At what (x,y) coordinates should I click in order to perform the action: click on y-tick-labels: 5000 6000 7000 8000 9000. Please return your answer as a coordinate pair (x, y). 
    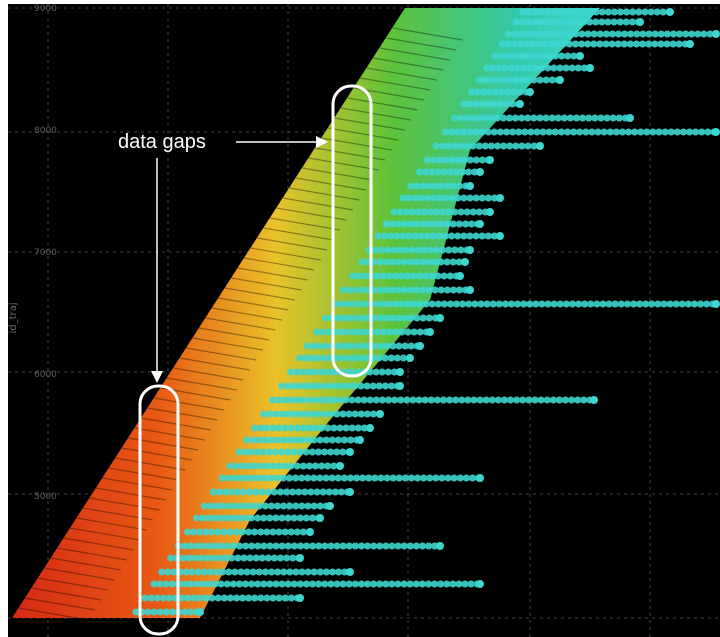
    Looking at the image, I should click on (45, 253).